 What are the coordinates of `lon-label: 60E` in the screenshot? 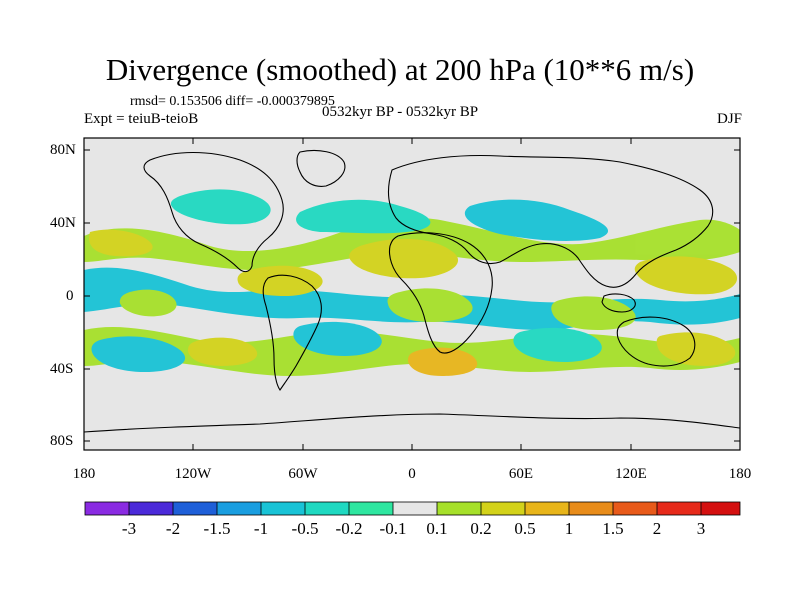 It's located at (521, 474).